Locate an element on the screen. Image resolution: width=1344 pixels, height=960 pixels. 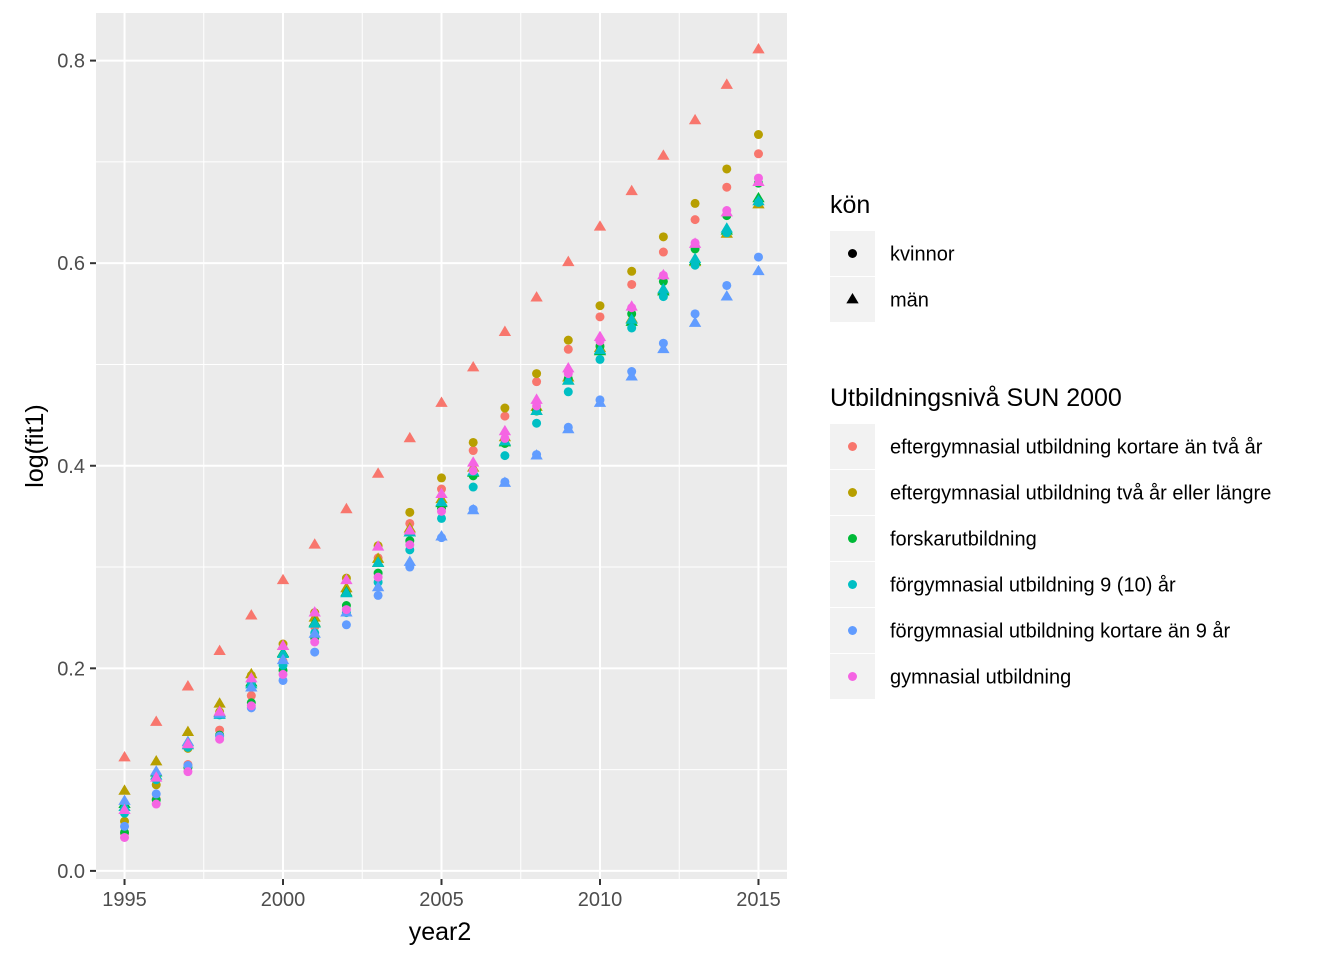
legend-sex: kön kvinnor män is located at coordinates (892, 256).